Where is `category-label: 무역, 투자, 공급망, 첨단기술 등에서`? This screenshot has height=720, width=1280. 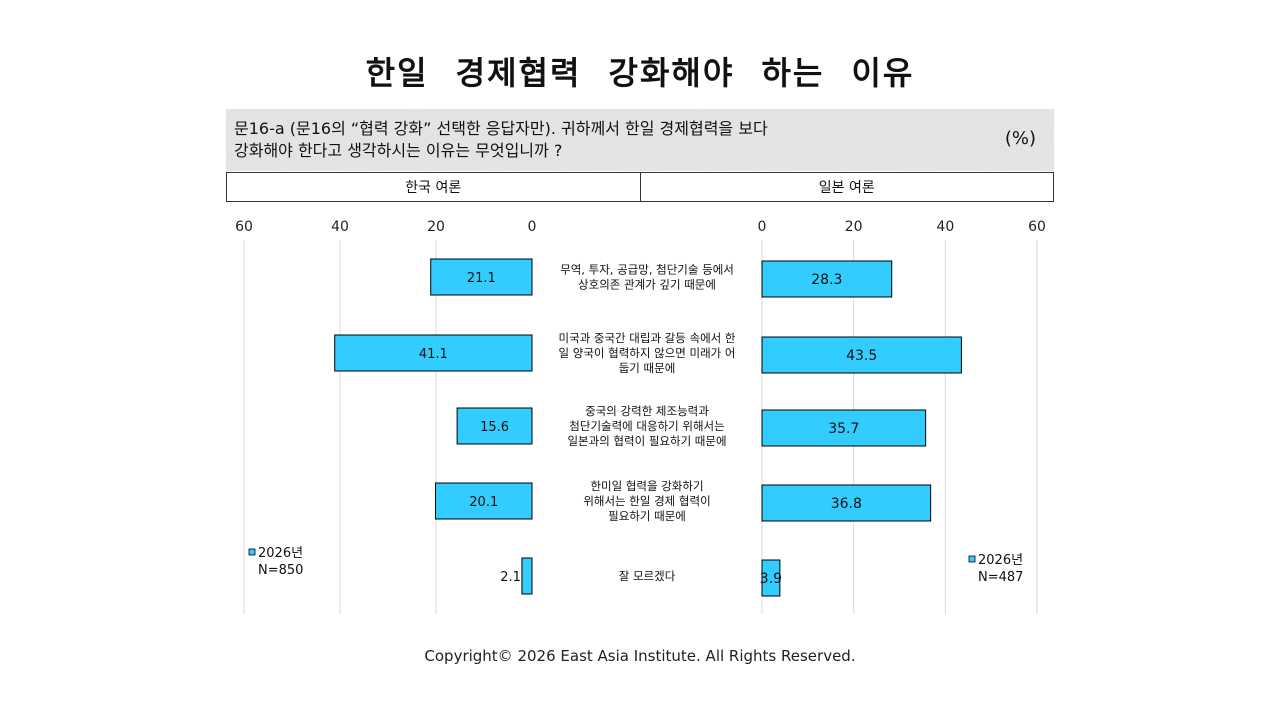
category-label: 무역, 투자, 공급망, 첨단기술 등에서 is located at coordinates (647, 270).